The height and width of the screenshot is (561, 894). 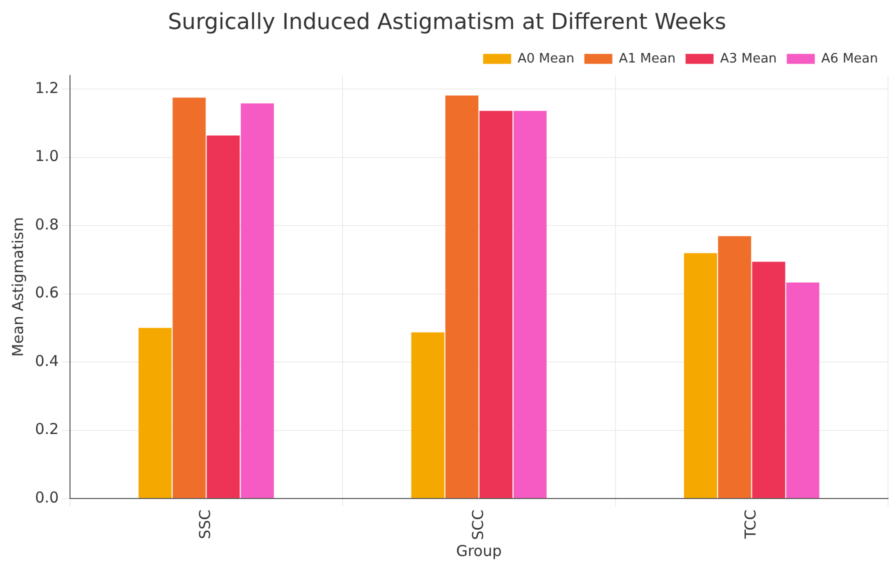 What do you see at coordinates (205, 525) in the screenshot?
I see `x-tick-label: SSC` at bounding box center [205, 525].